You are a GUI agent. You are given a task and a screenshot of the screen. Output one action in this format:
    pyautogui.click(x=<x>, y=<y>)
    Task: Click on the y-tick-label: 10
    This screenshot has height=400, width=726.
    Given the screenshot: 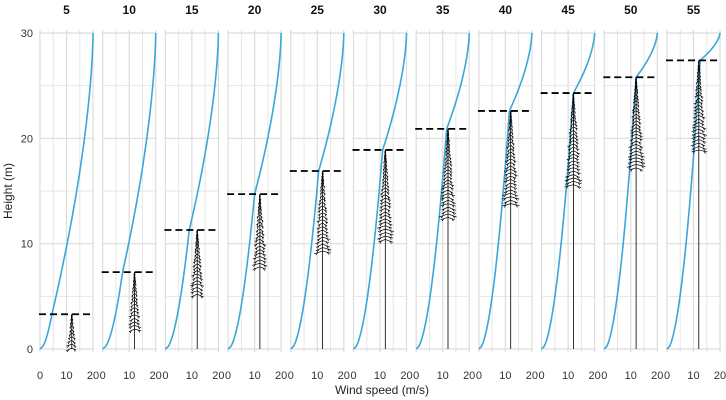 What is the action you would take?
    pyautogui.click(x=27, y=245)
    